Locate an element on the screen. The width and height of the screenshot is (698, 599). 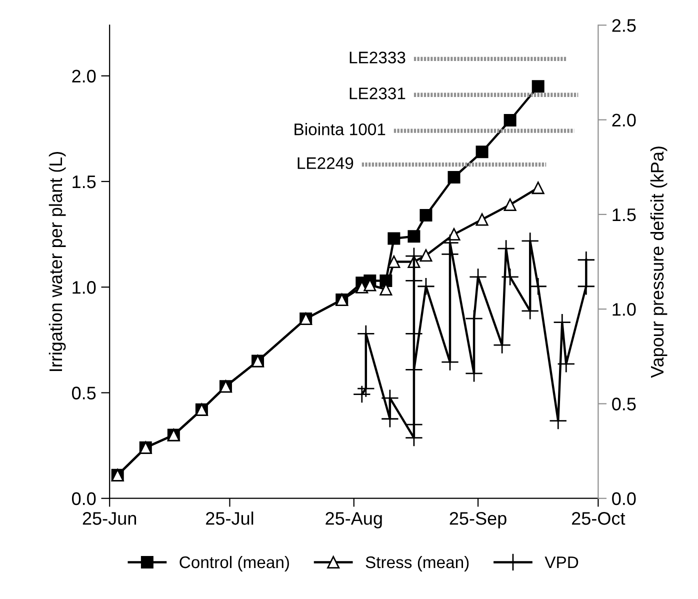
y-tick-label: 0.5 is located at coordinates (84, 393).